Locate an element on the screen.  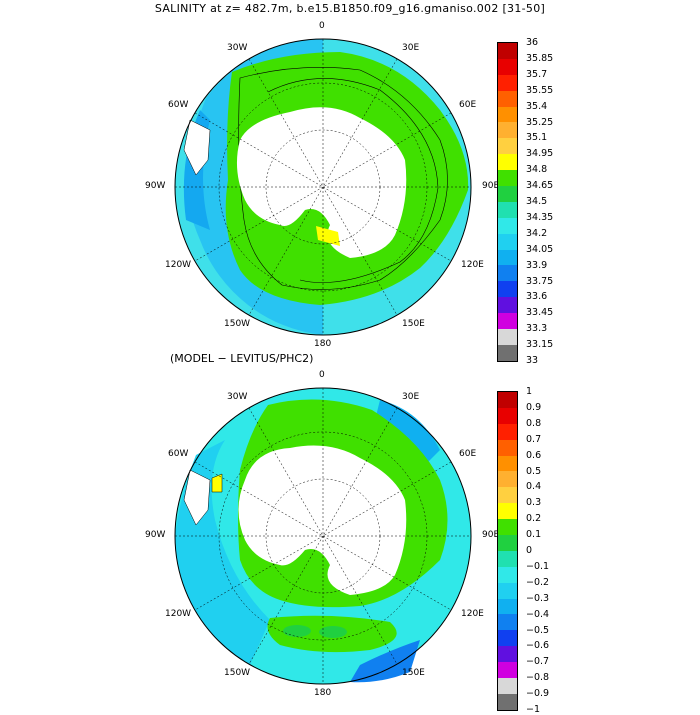
bottom-colorbar-tick-label: 0.9 is located at coordinates (534, 407).